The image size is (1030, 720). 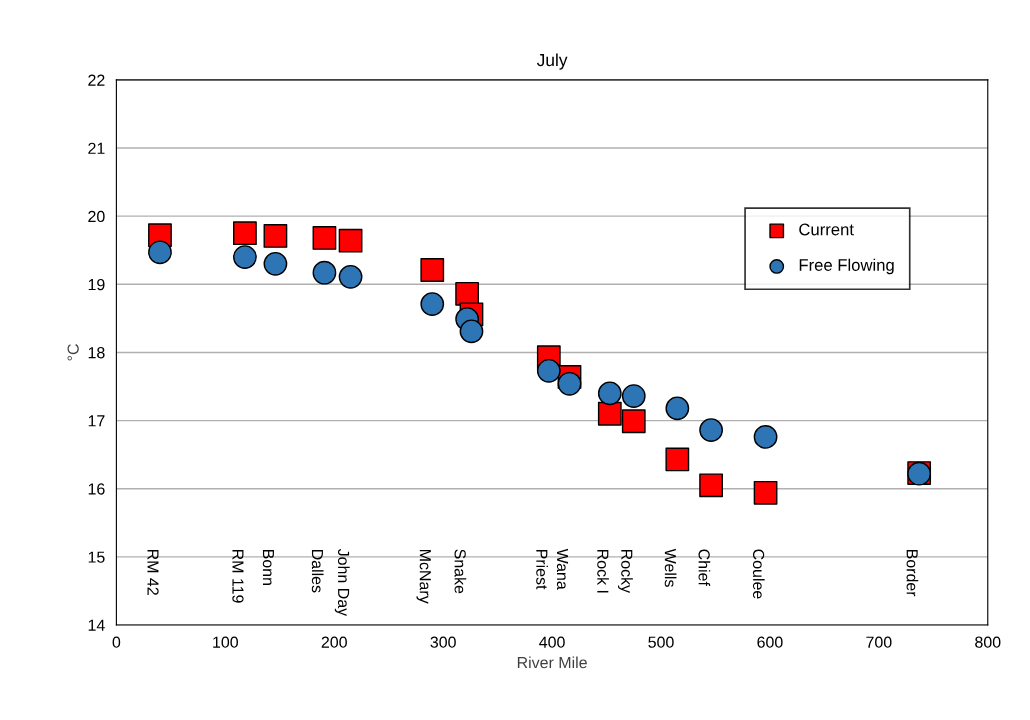 I want to click on legend-label: Current, so click(x=826, y=229).